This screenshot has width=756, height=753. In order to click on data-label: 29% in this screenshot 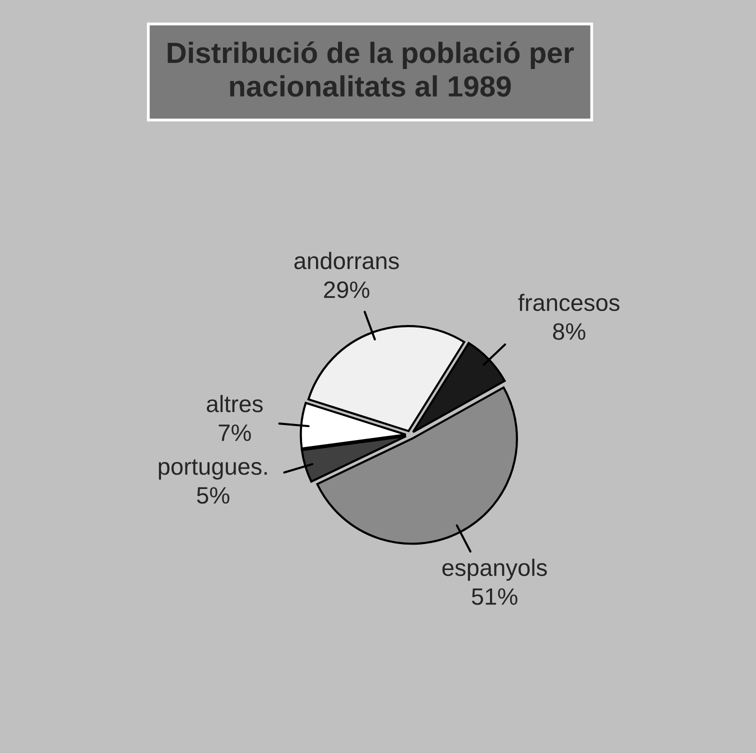, I will do `click(347, 289)`.